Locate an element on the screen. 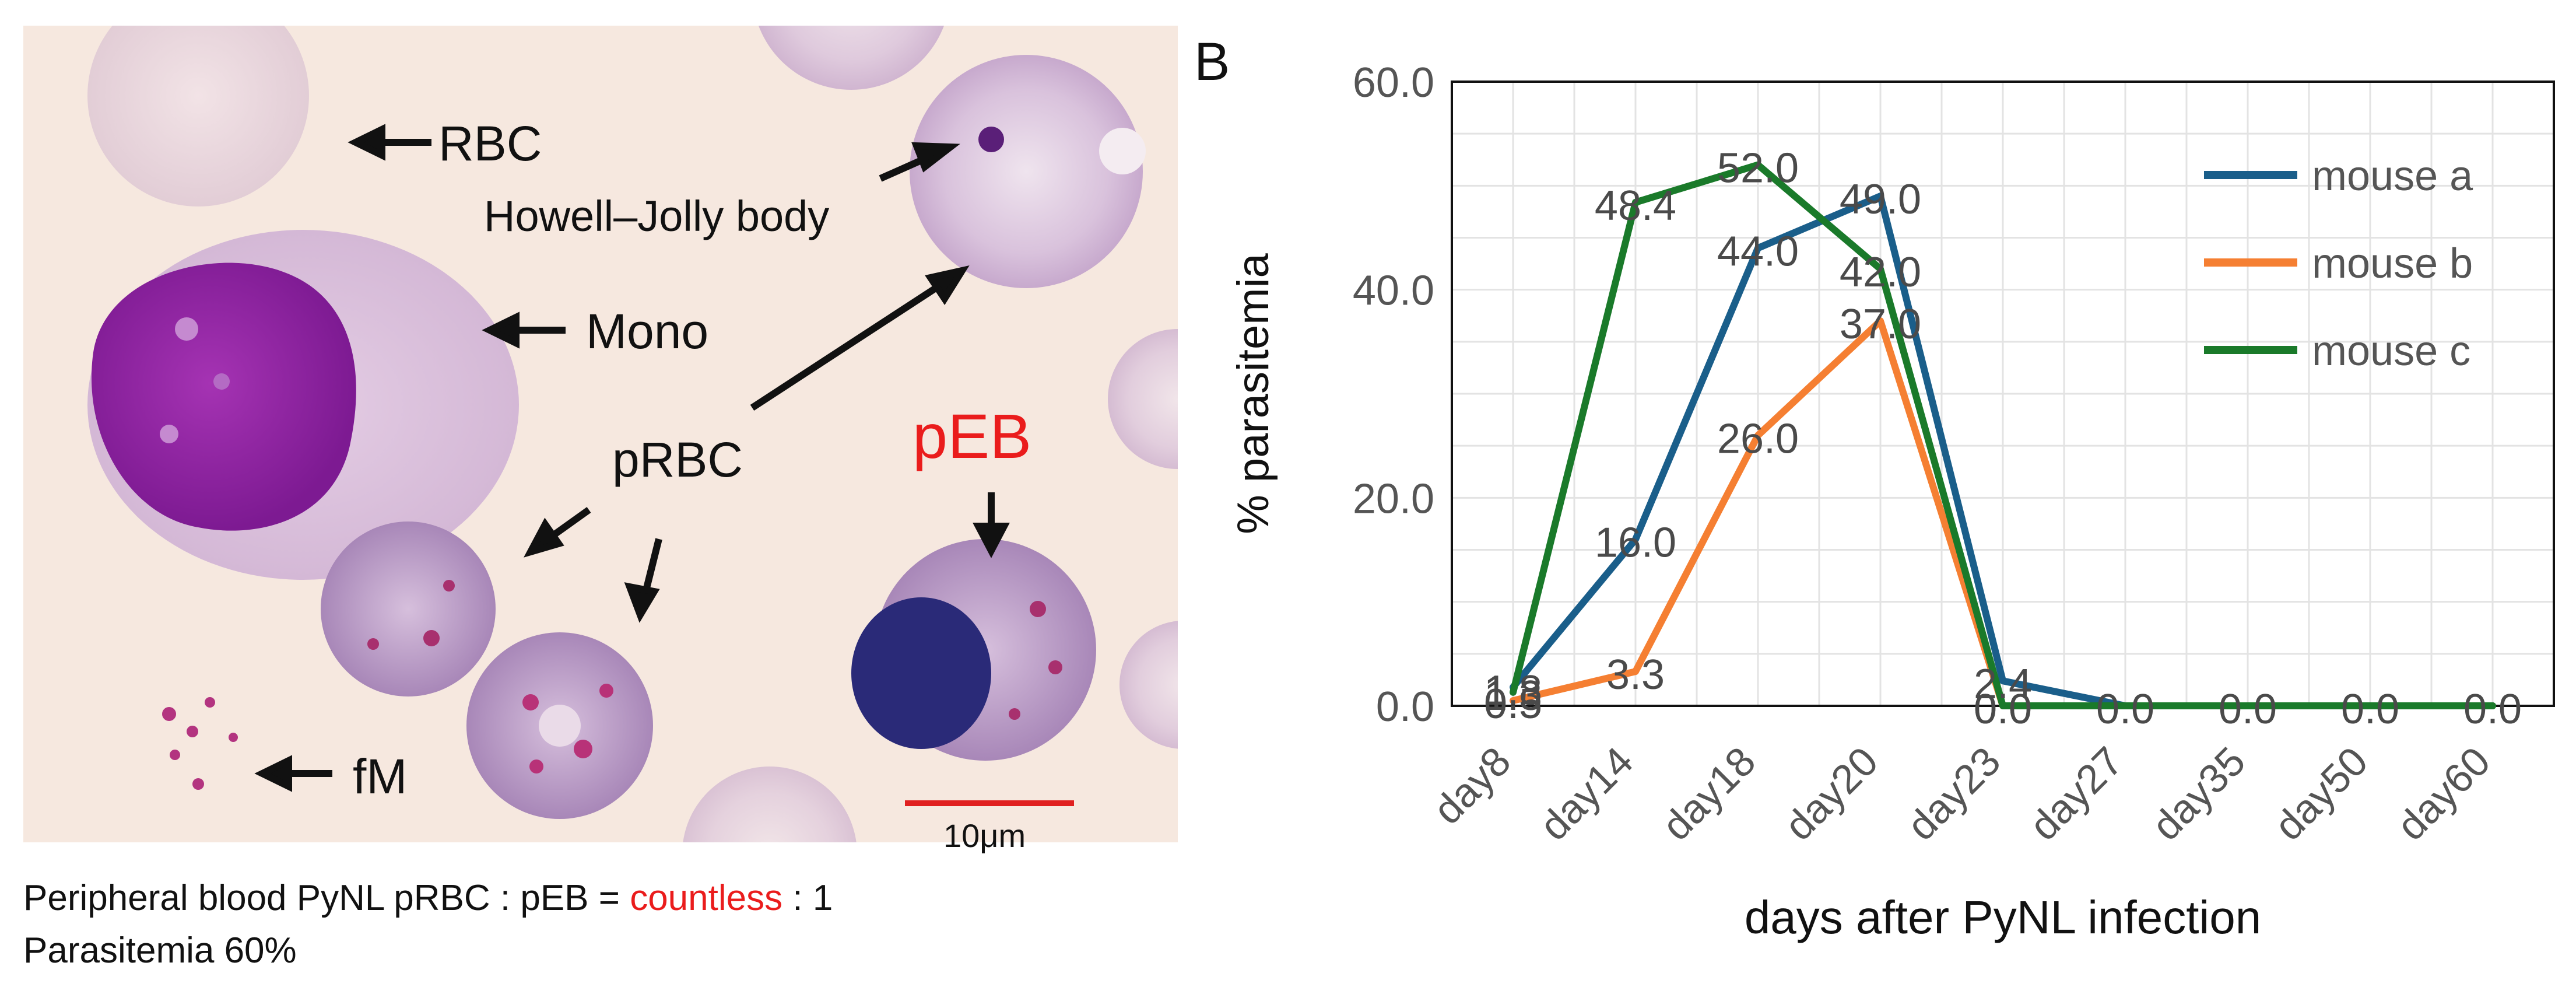 This screenshot has height=987, width=2576. data-label: 37.0 is located at coordinates (1880, 324).